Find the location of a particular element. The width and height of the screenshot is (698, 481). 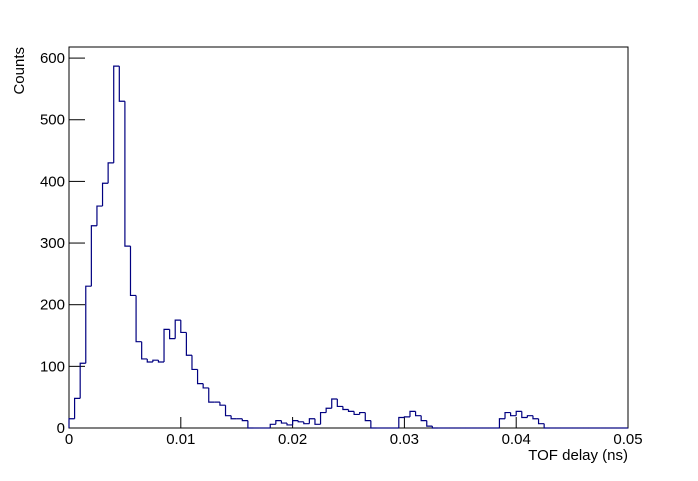

y-tick-label: 0 is located at coordinates (61, 428).